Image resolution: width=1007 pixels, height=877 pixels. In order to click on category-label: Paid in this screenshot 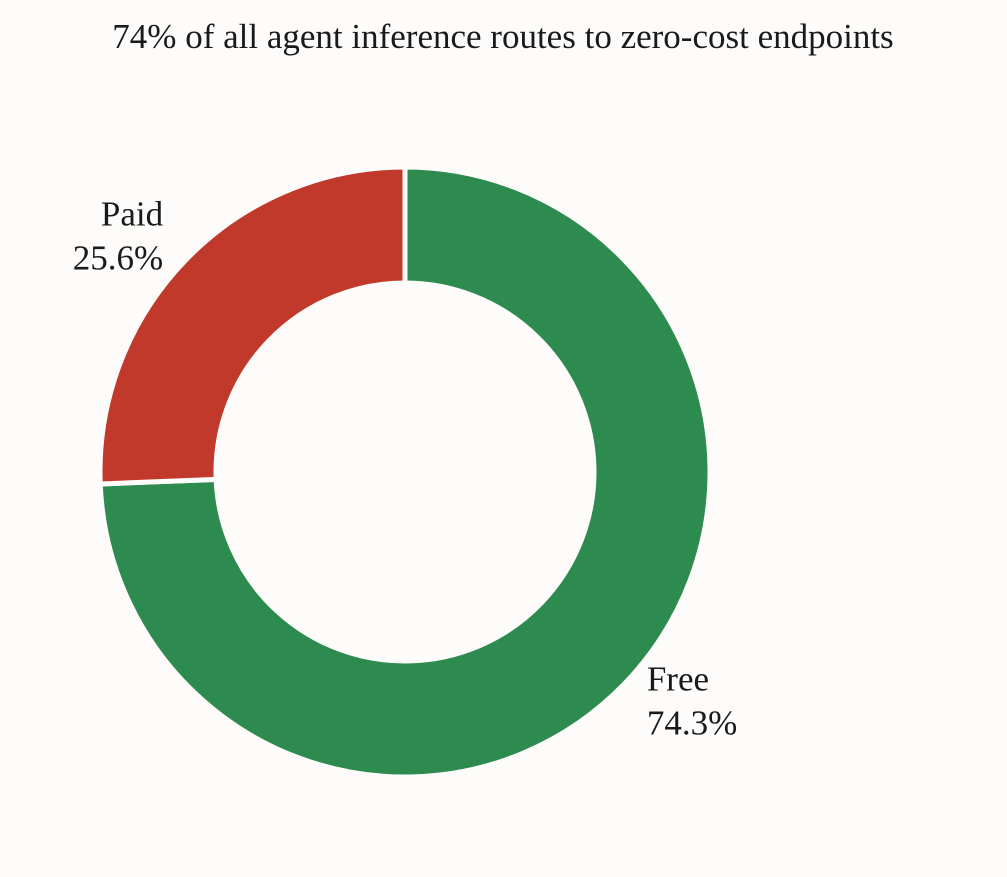, I will do `click(132, 214)`.